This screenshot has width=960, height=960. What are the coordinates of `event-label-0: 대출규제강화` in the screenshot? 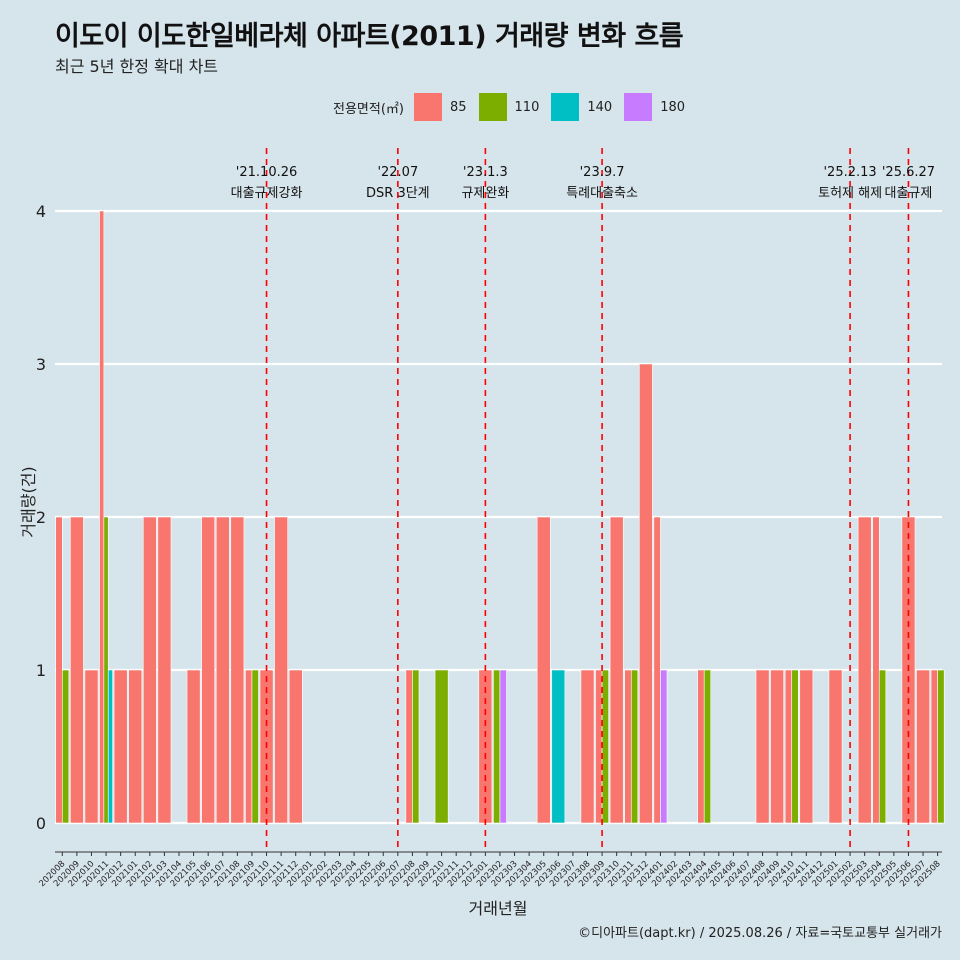 It's located at (267, 193).